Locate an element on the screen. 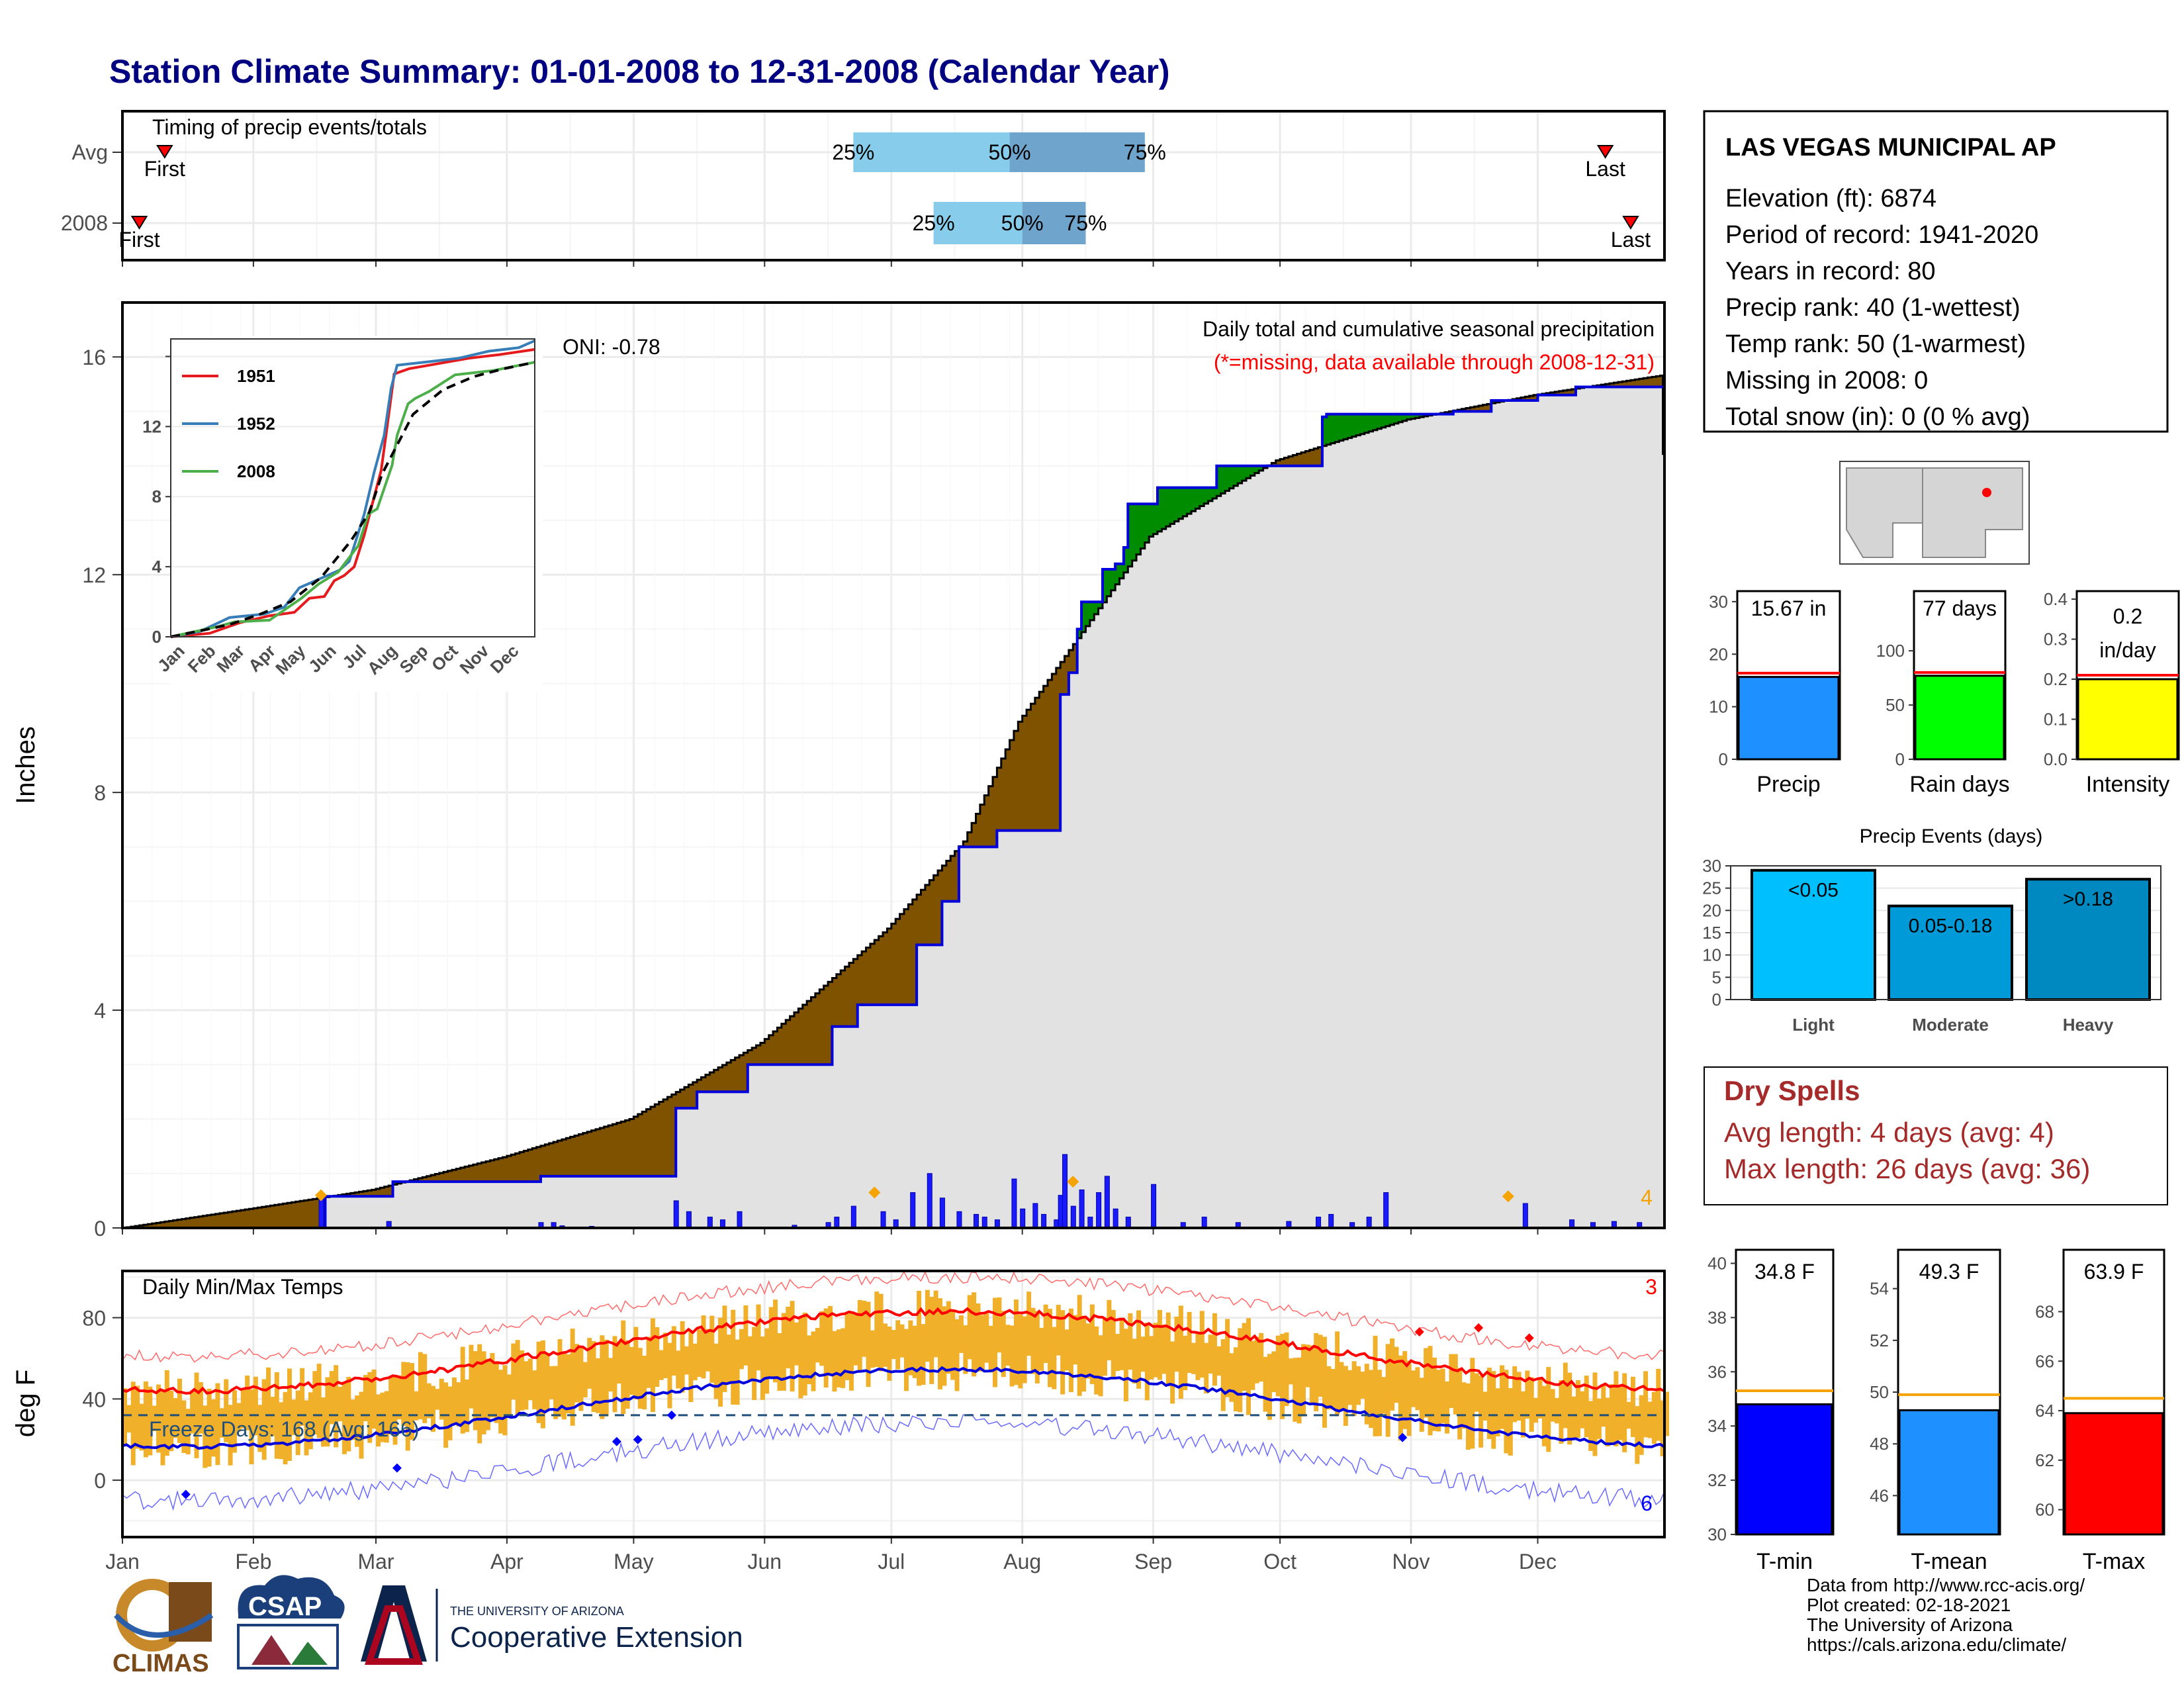  y-tick-label: 4 is located at coordinates (100, 1011).